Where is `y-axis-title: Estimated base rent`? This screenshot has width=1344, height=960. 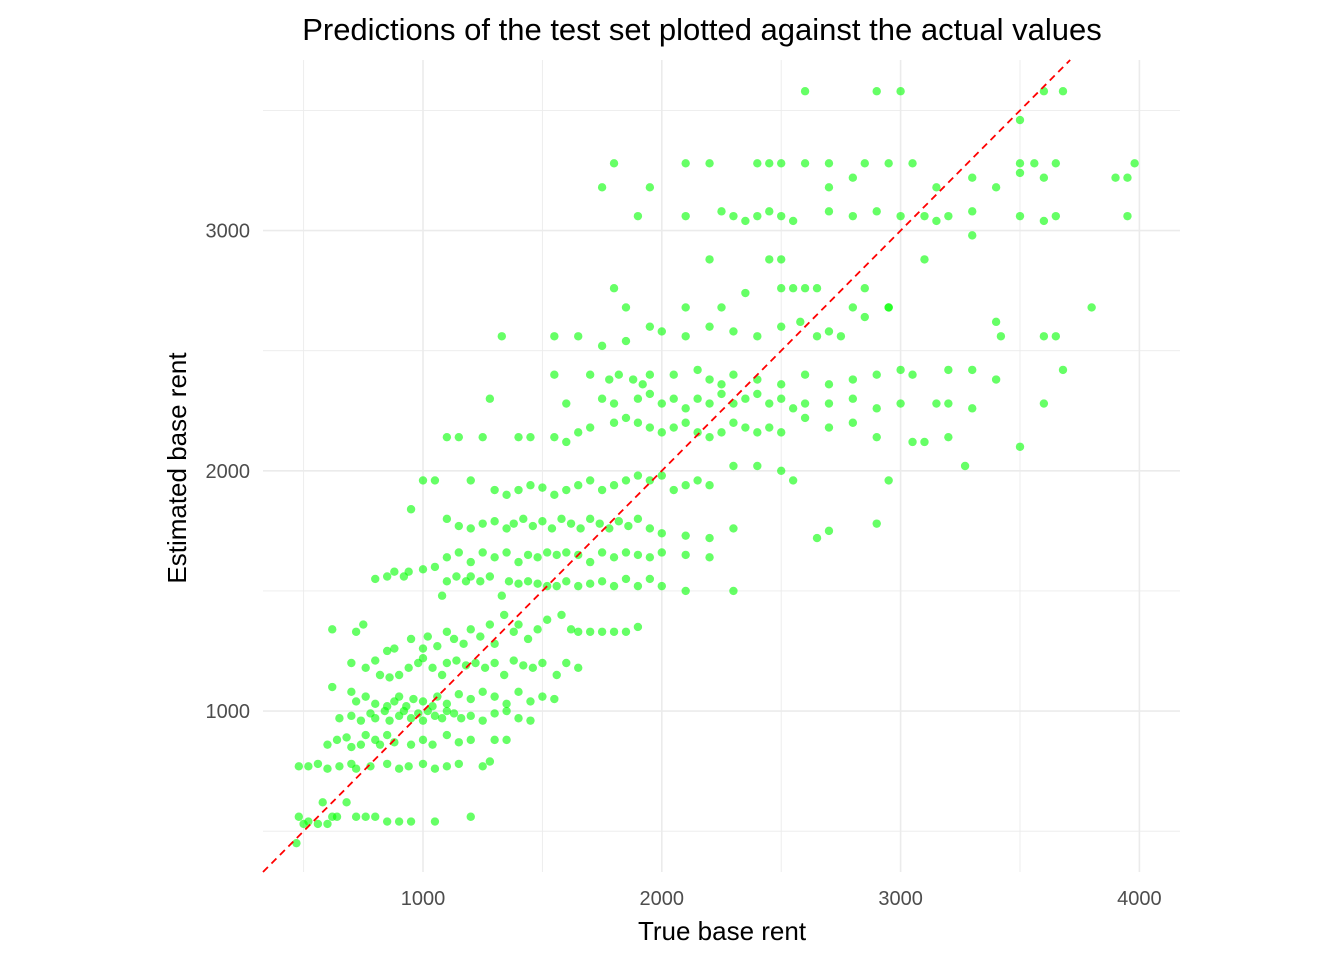 y-axis-title: Estimated base rent is located at coordinates (177, 468).